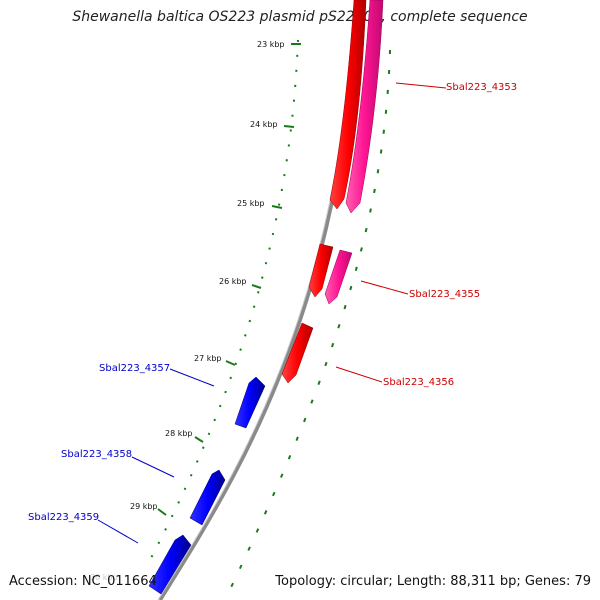  I want to click on accession-text: Accession: NC_011664, so click(83, 581).